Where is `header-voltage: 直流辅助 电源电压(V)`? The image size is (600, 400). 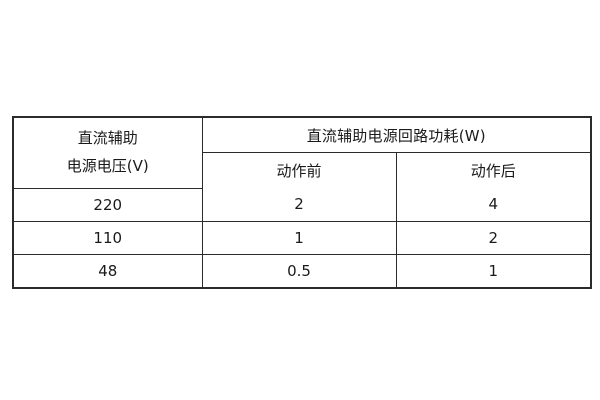 header-voltage: 直流辅助 电源电压(V) is located at coordinates (108, 153).